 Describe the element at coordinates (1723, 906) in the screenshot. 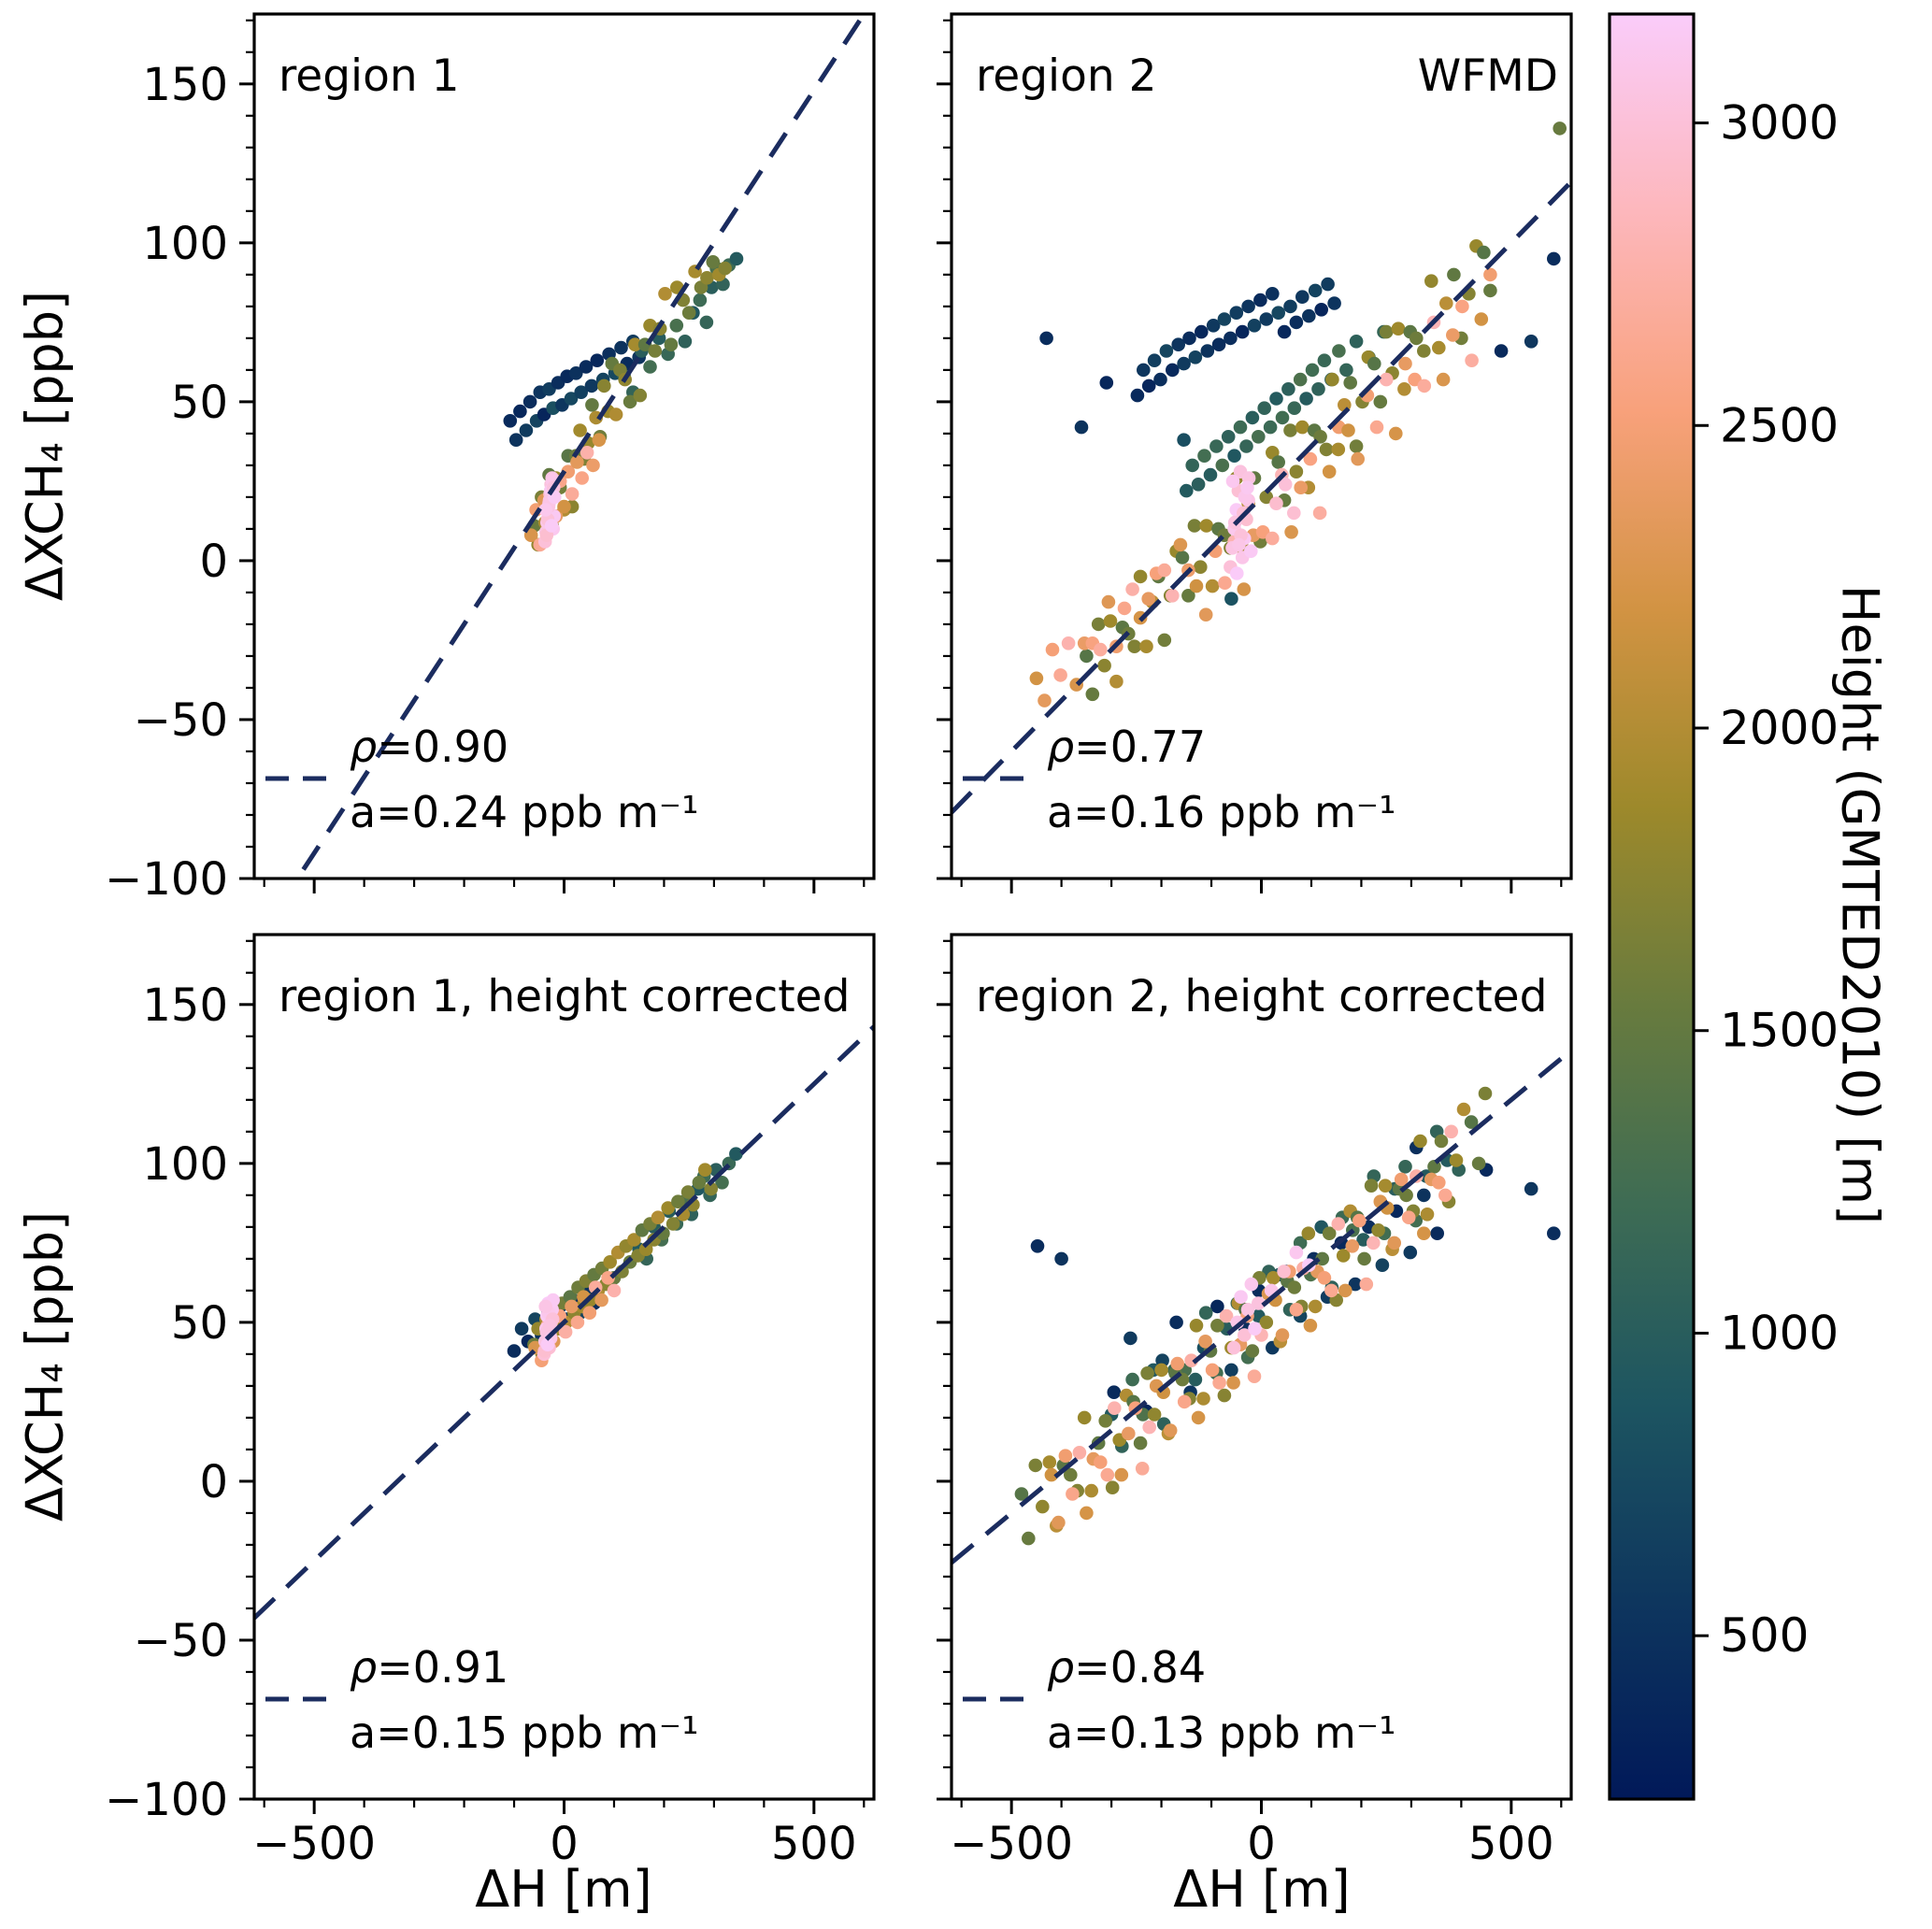

I see `colorbar-axis: 500 1000 1500 2000 2500 3000` at that location.